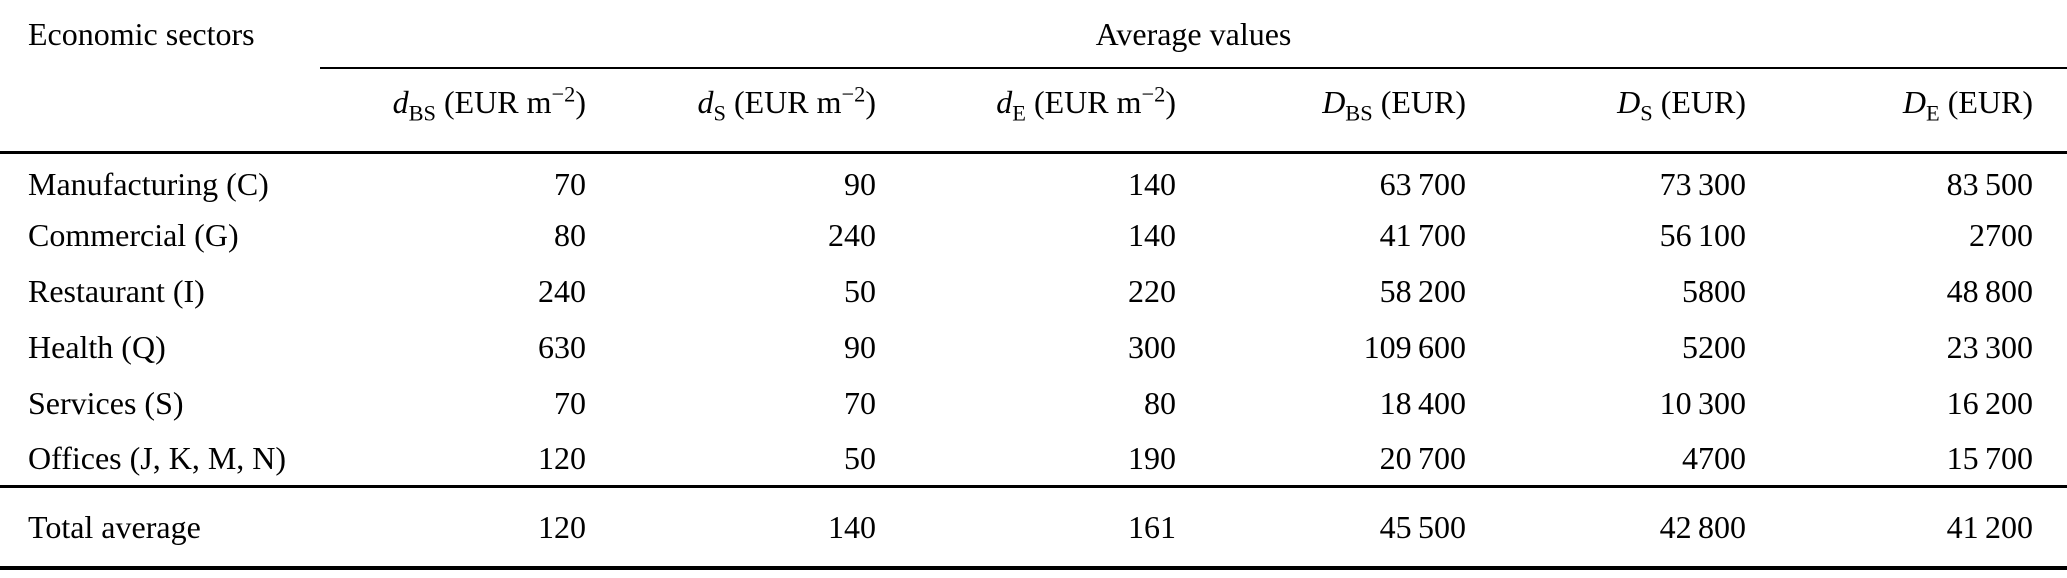 This screenshot has width=2067, height=578. I want to click on value-cell: 161, so click(1060, 528).